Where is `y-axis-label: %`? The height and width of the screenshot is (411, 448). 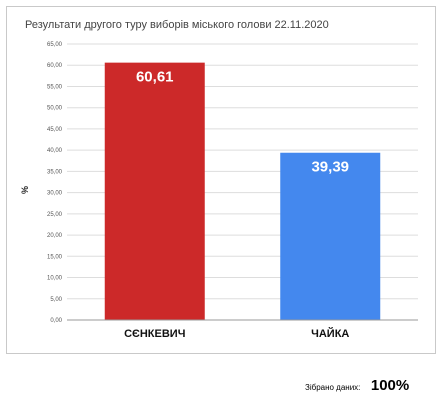 y-axis-label: % is located at coordinates (25, 190).